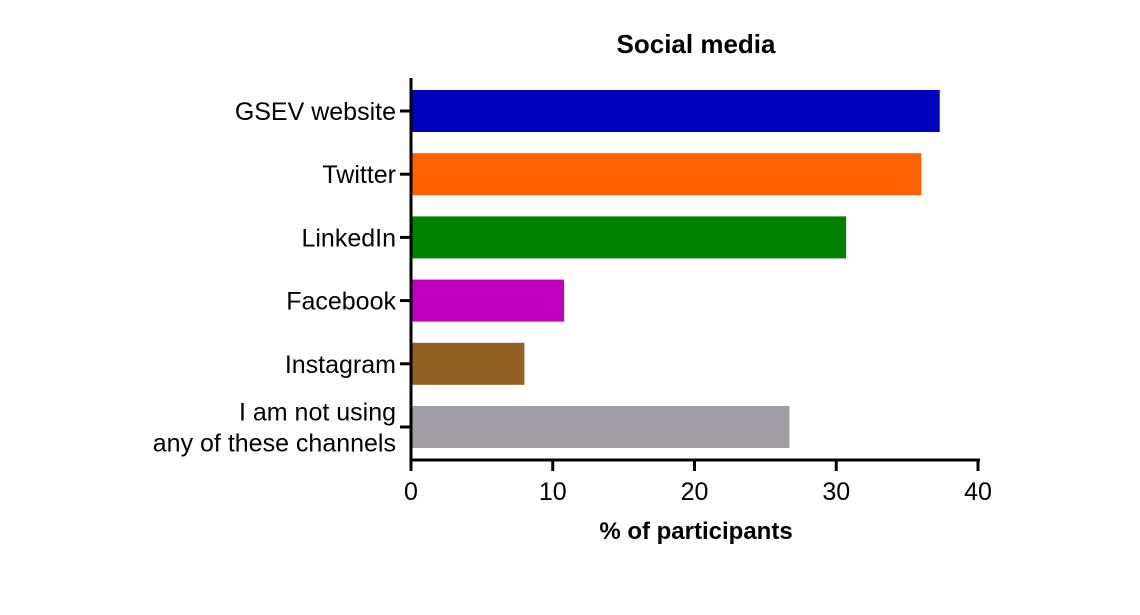  I want to click on x-tick-label-3: 30, so click(836, 492).